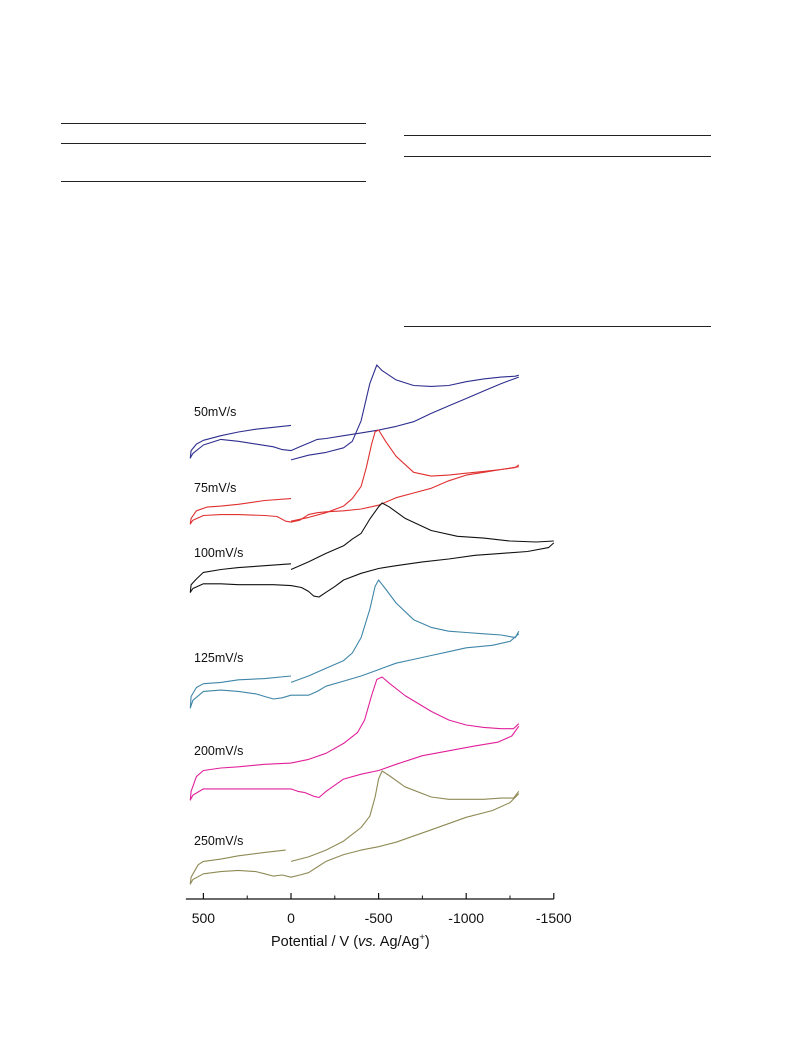 The image size is (793, 1057). What do you see at coordinates (405, 816) in the screenshot?
I see `cv-curve-forward-250mv-s` at bounding box center [405, 816].